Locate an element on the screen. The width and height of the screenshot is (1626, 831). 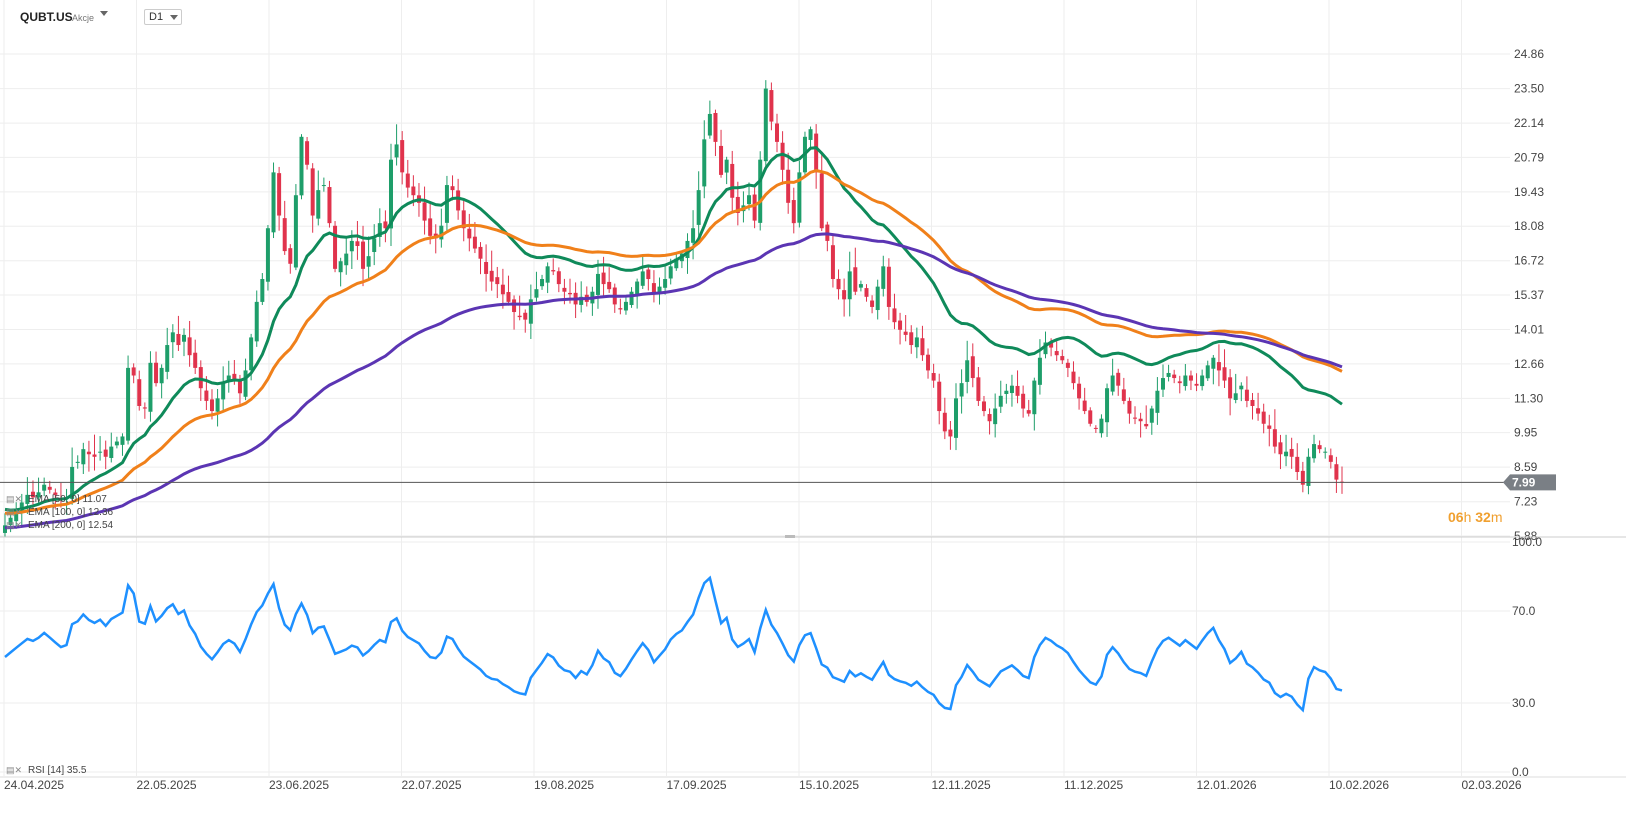
rsi-tick-label: 70.0 is located at coordinates (1524, 611).